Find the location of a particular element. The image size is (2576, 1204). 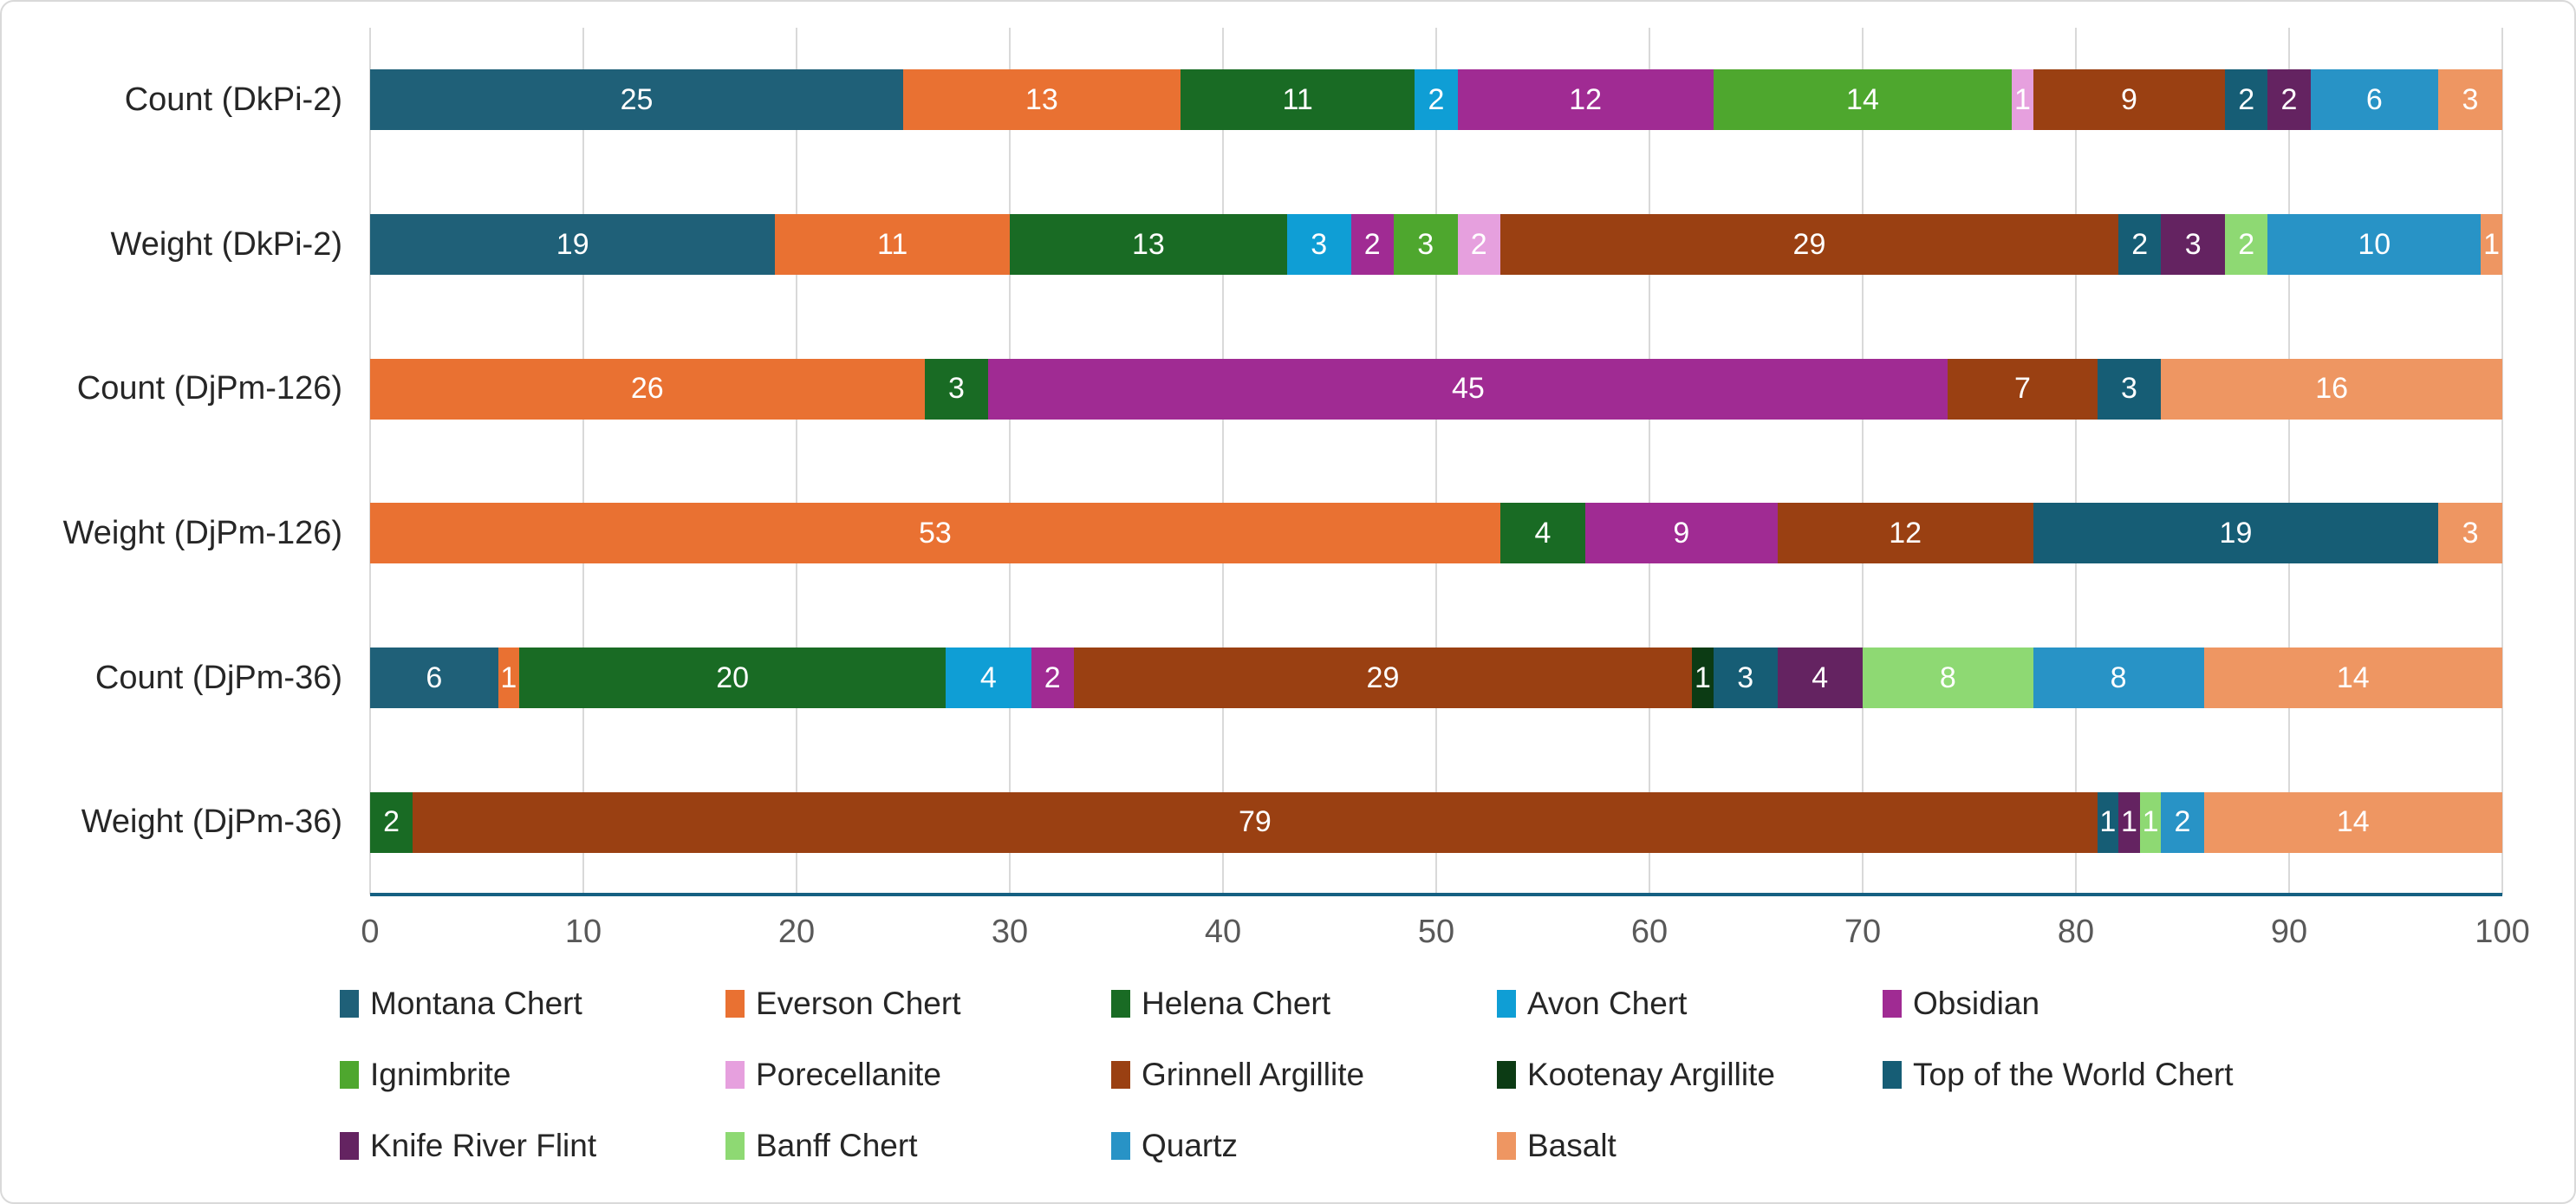

bar-row: 53 4 9 12 19 3 is located at coordinates (1436, 533).